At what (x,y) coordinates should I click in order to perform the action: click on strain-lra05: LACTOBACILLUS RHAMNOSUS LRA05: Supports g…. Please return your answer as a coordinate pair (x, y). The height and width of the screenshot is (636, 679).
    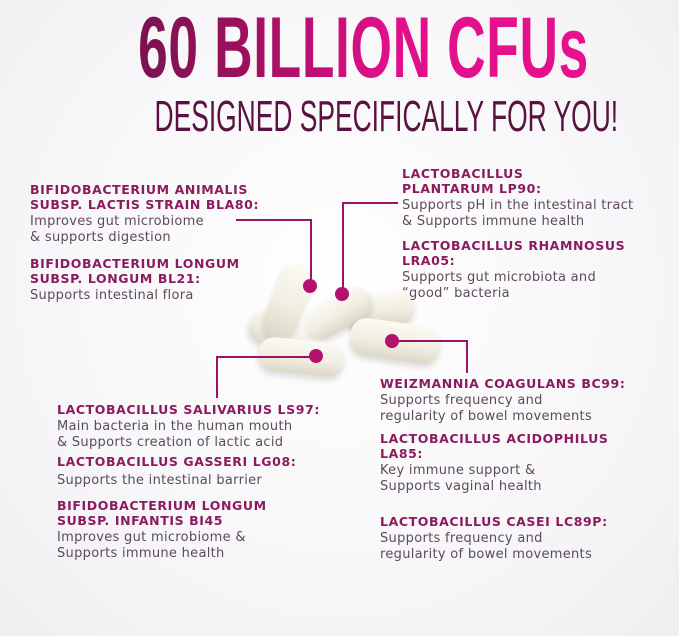
    Looking at the image, I should click on (513, 269).